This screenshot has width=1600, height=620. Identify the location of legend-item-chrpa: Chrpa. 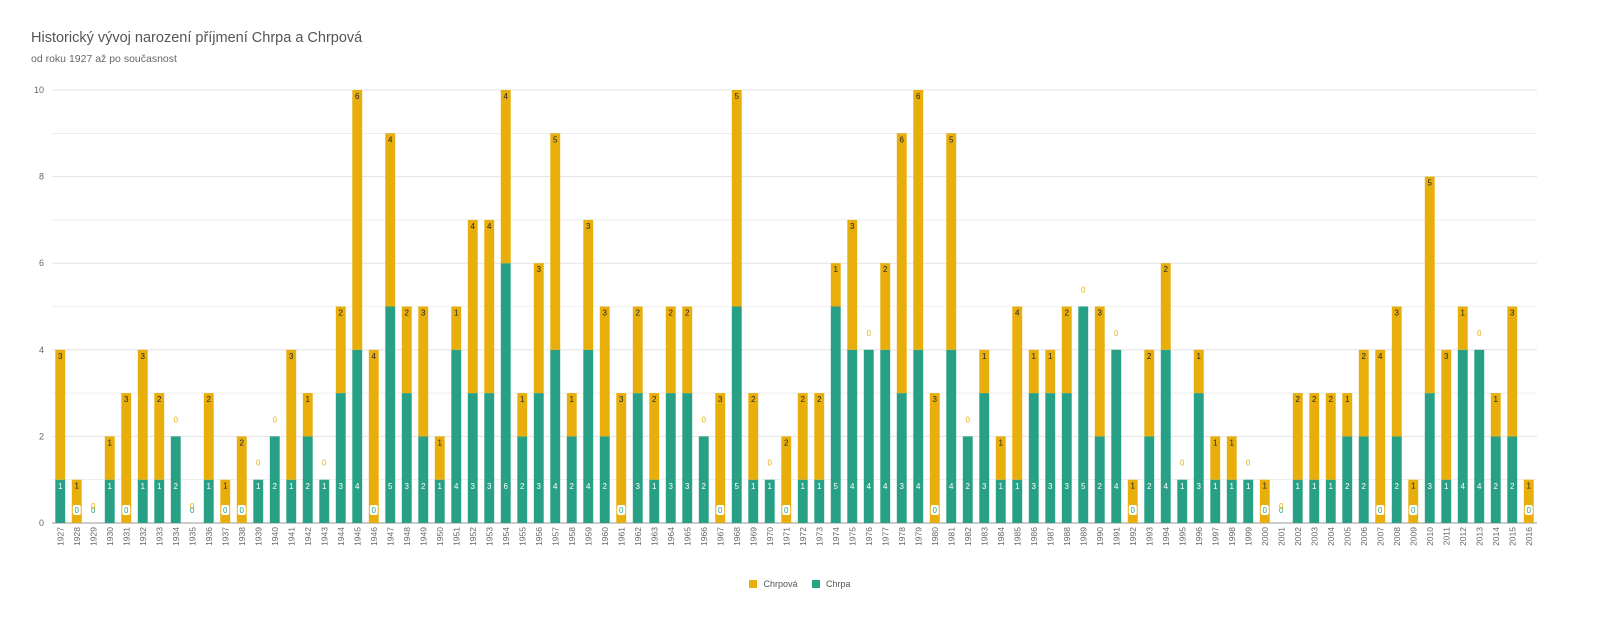
(831, 584).